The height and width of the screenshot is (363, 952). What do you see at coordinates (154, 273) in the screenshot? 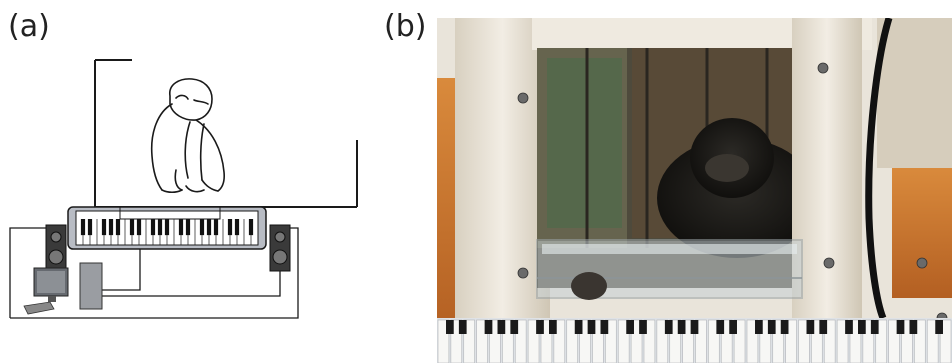
I see `wiring` at bounding box center [154, 273].